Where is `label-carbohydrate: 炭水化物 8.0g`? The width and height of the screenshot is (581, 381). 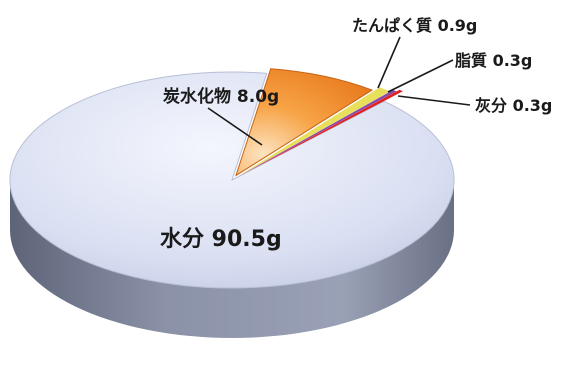 label-carbohydrate: 炭水化物 8.0g is located at coordinates (221, 96).